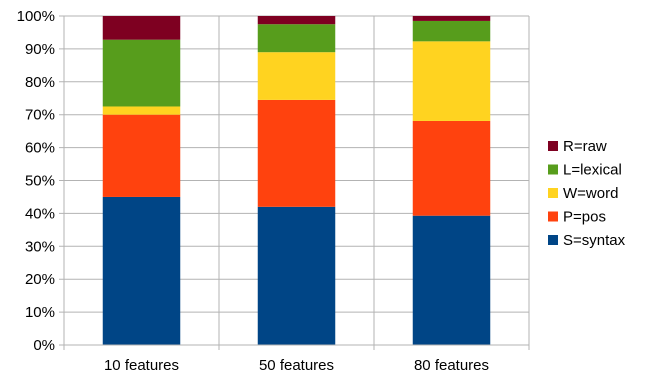  What do you see at coordinates (584, 217) in the screenshot?
I see `legend-label: P=pos` at bounding box center [584, 217].